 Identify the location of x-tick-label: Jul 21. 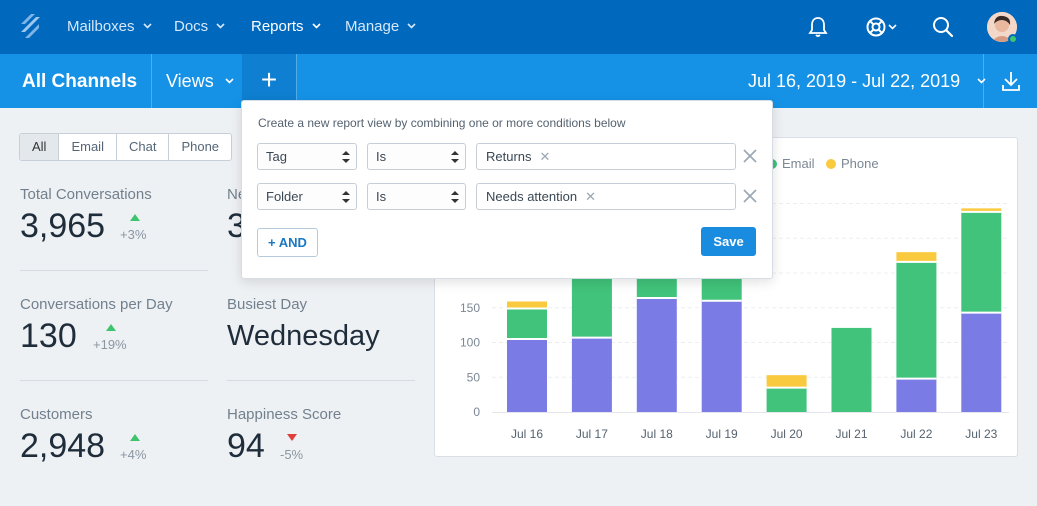
(851, 434).